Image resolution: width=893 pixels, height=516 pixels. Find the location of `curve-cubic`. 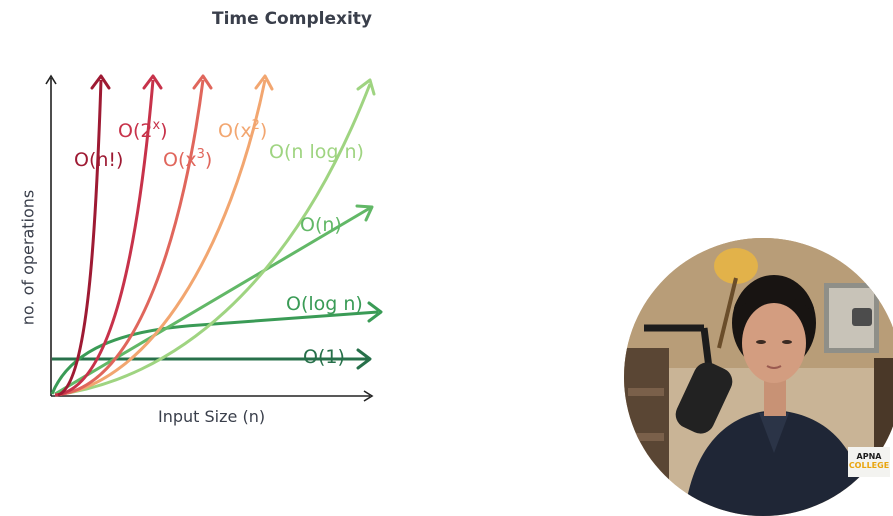

curve-cubic is located at coordinates (133, 235).